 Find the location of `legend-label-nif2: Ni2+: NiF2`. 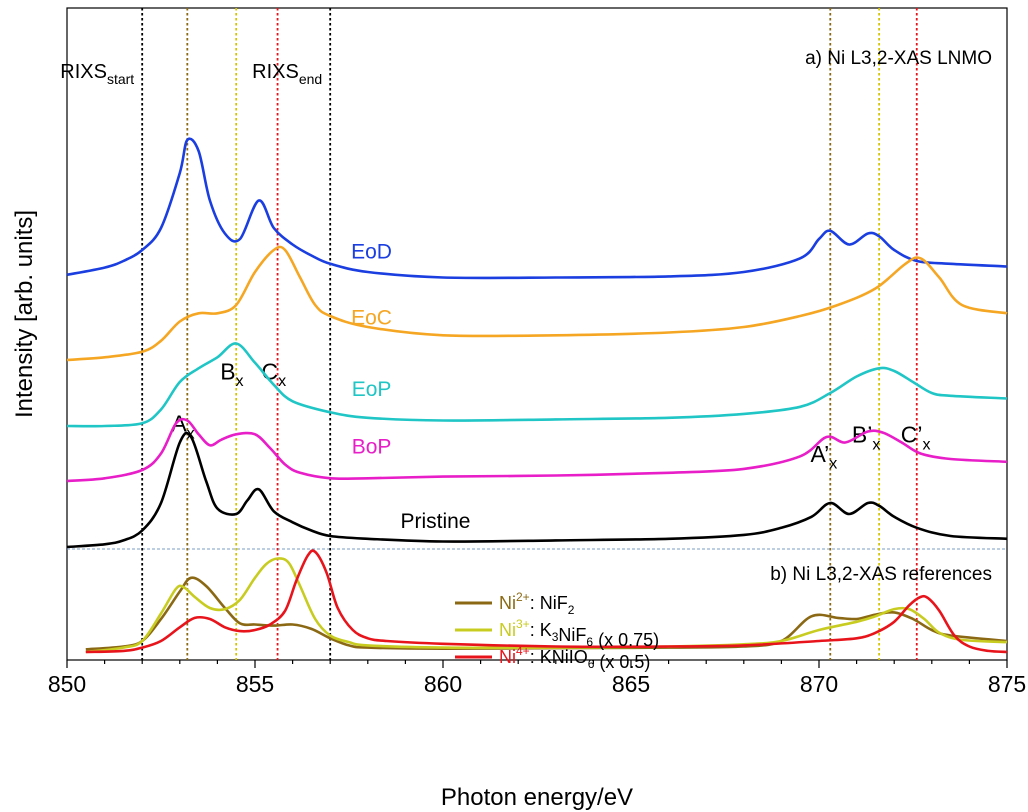

legend-label-nif2: Ni2+: NiF2 is located at coordinates (537, 603).